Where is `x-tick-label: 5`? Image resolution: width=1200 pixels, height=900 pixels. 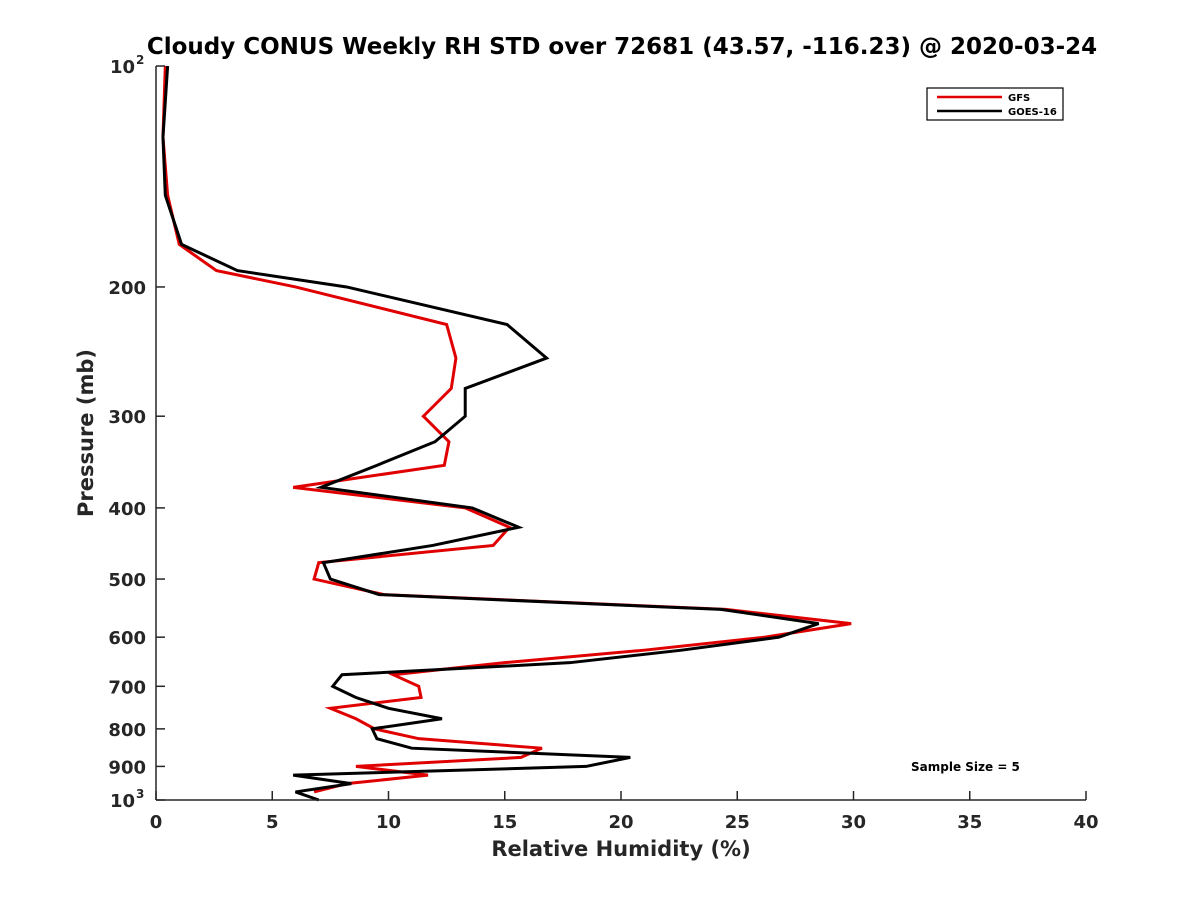 x-tick-label: 5 is located at coordinates (272, 822).